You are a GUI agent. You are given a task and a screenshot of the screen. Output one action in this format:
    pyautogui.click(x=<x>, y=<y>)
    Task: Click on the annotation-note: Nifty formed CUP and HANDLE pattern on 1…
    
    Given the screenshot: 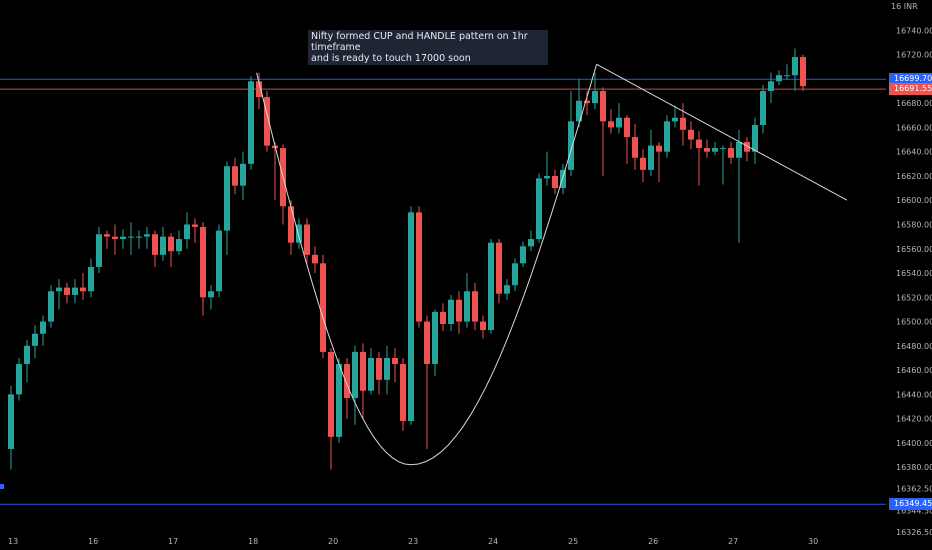 What is the action you would take?
    pyautogui.click(x=428, y=47)
    